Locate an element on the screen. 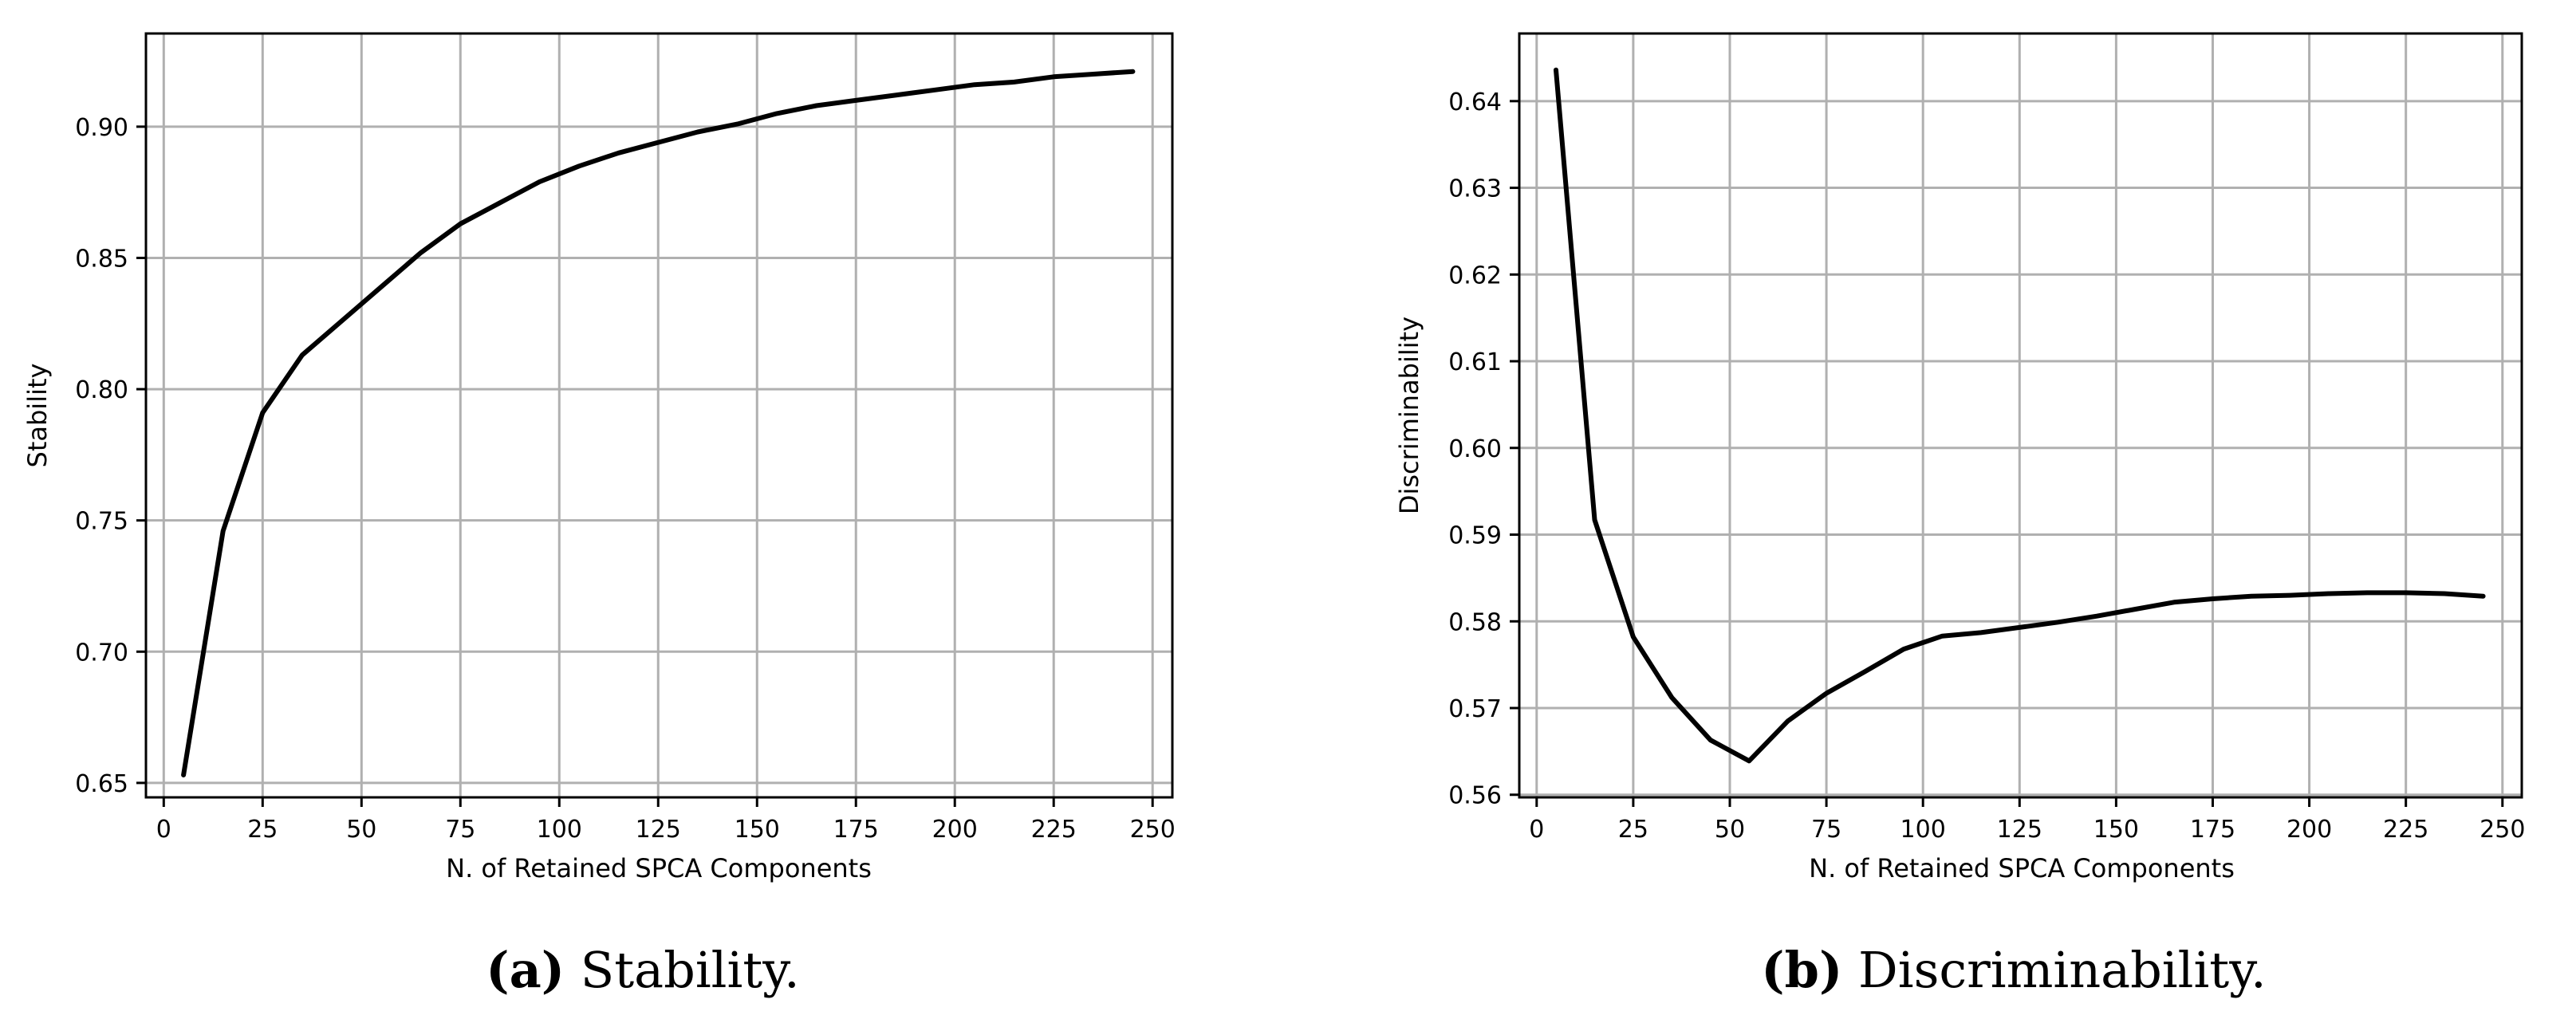 The image size is (2576, 1023). discriminability-caption-text: Discriminability. is located at coordinates (2062, 970).